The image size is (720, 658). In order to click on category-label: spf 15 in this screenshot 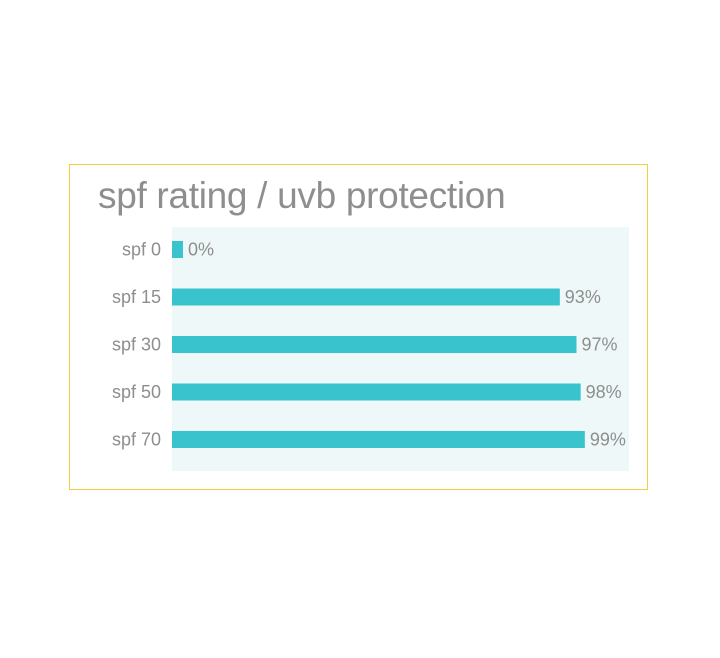, I will do `click(136, 297)`.